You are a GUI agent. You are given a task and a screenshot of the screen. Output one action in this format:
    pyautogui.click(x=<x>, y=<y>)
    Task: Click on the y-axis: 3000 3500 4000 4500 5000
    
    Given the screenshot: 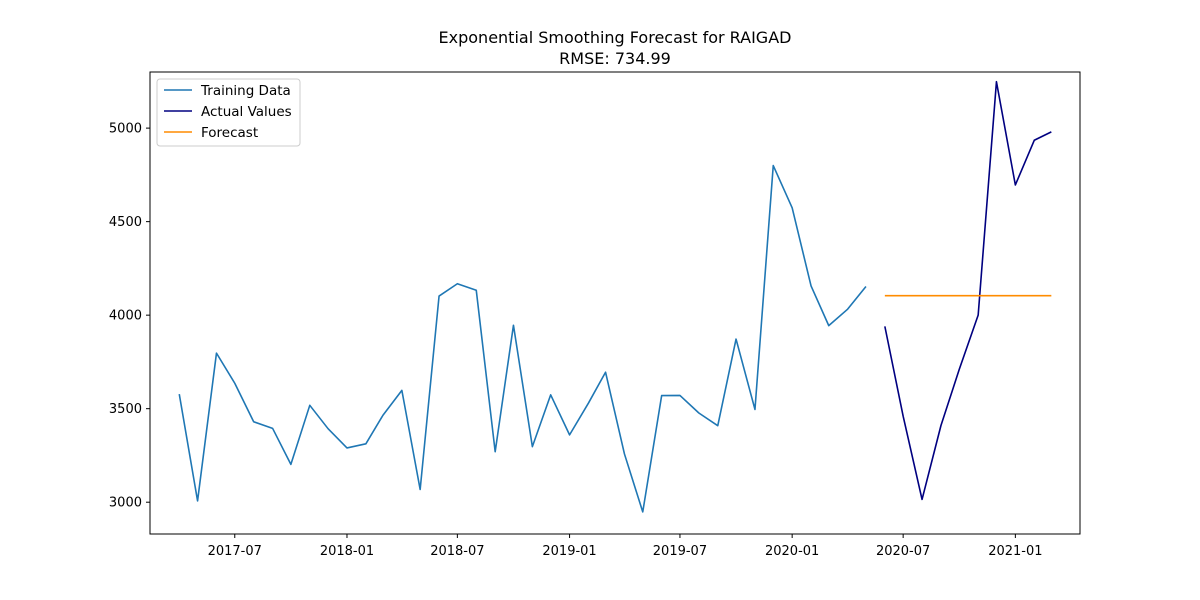 What is the action you would take?
    pyautogui.click(x=129, y=316)
    